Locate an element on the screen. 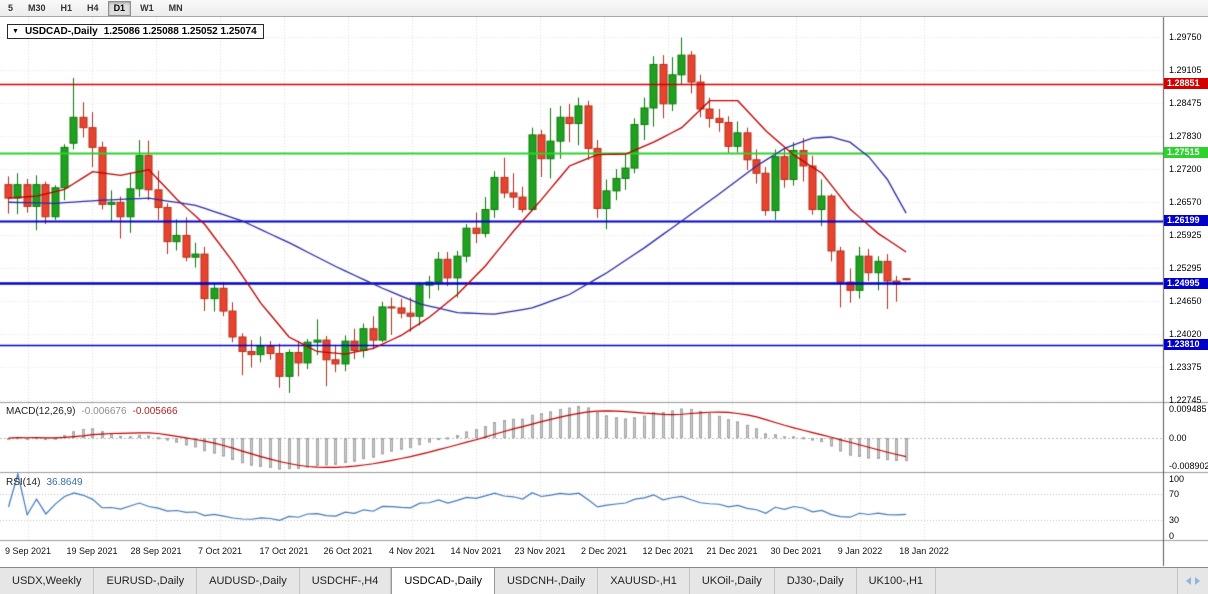 This screenshot has width=1208, height=594. price-level-tag: 1.24995 is located at coordinates (1186, 283).